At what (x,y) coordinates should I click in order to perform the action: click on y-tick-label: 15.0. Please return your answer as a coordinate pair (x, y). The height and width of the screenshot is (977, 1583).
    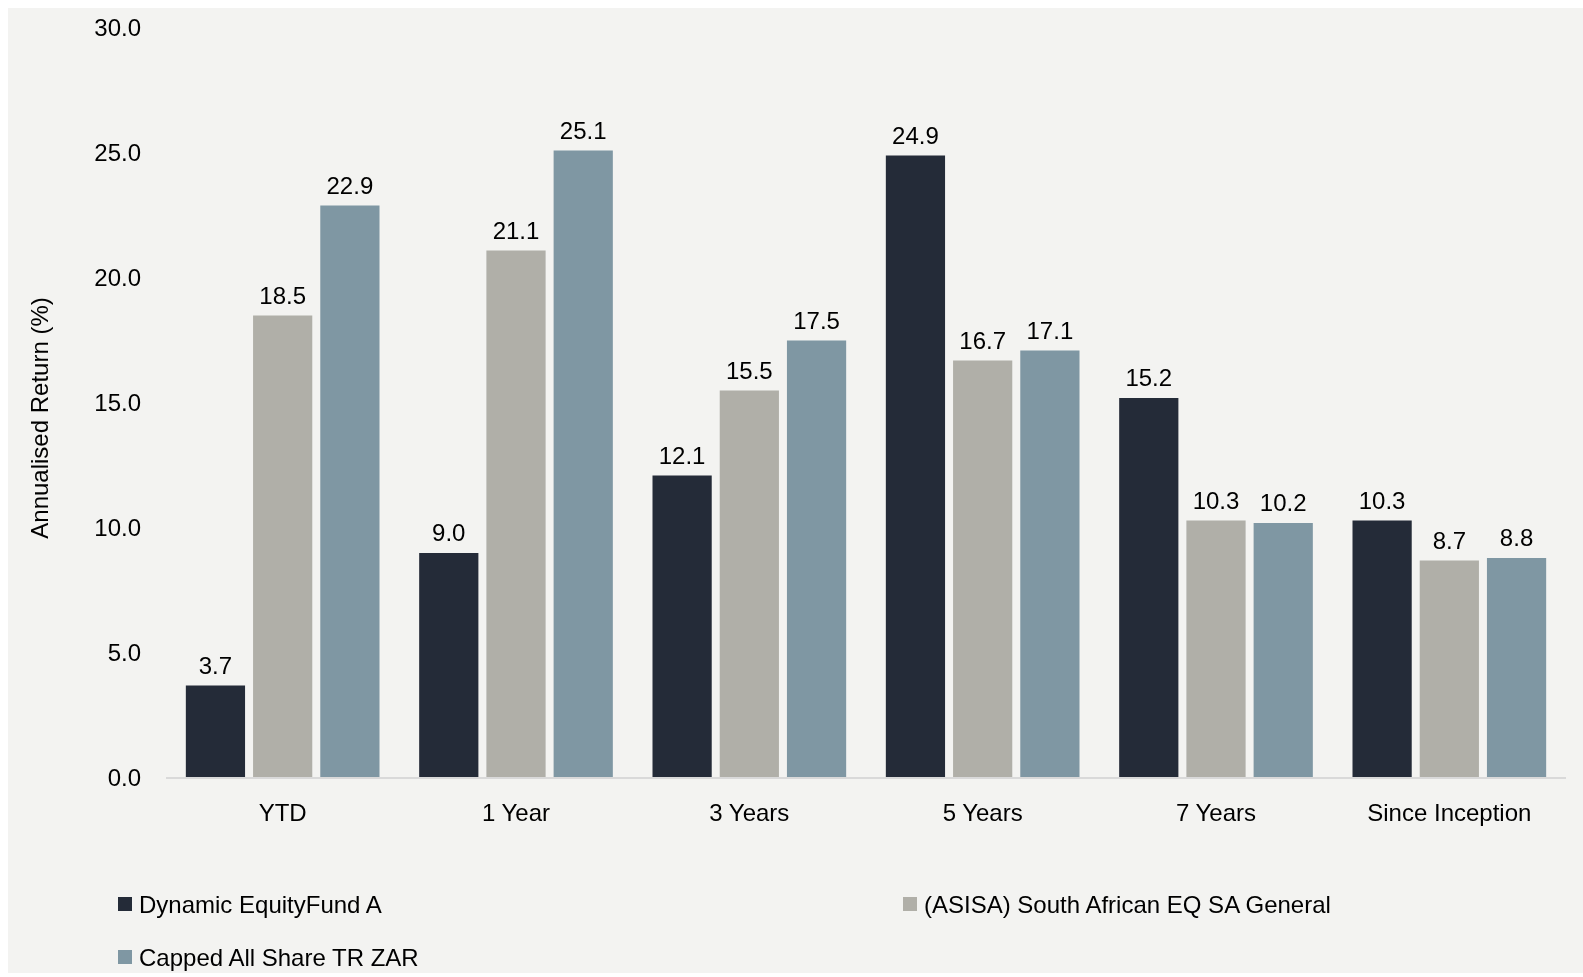
    Looking at the image, I should click on (117, 403).